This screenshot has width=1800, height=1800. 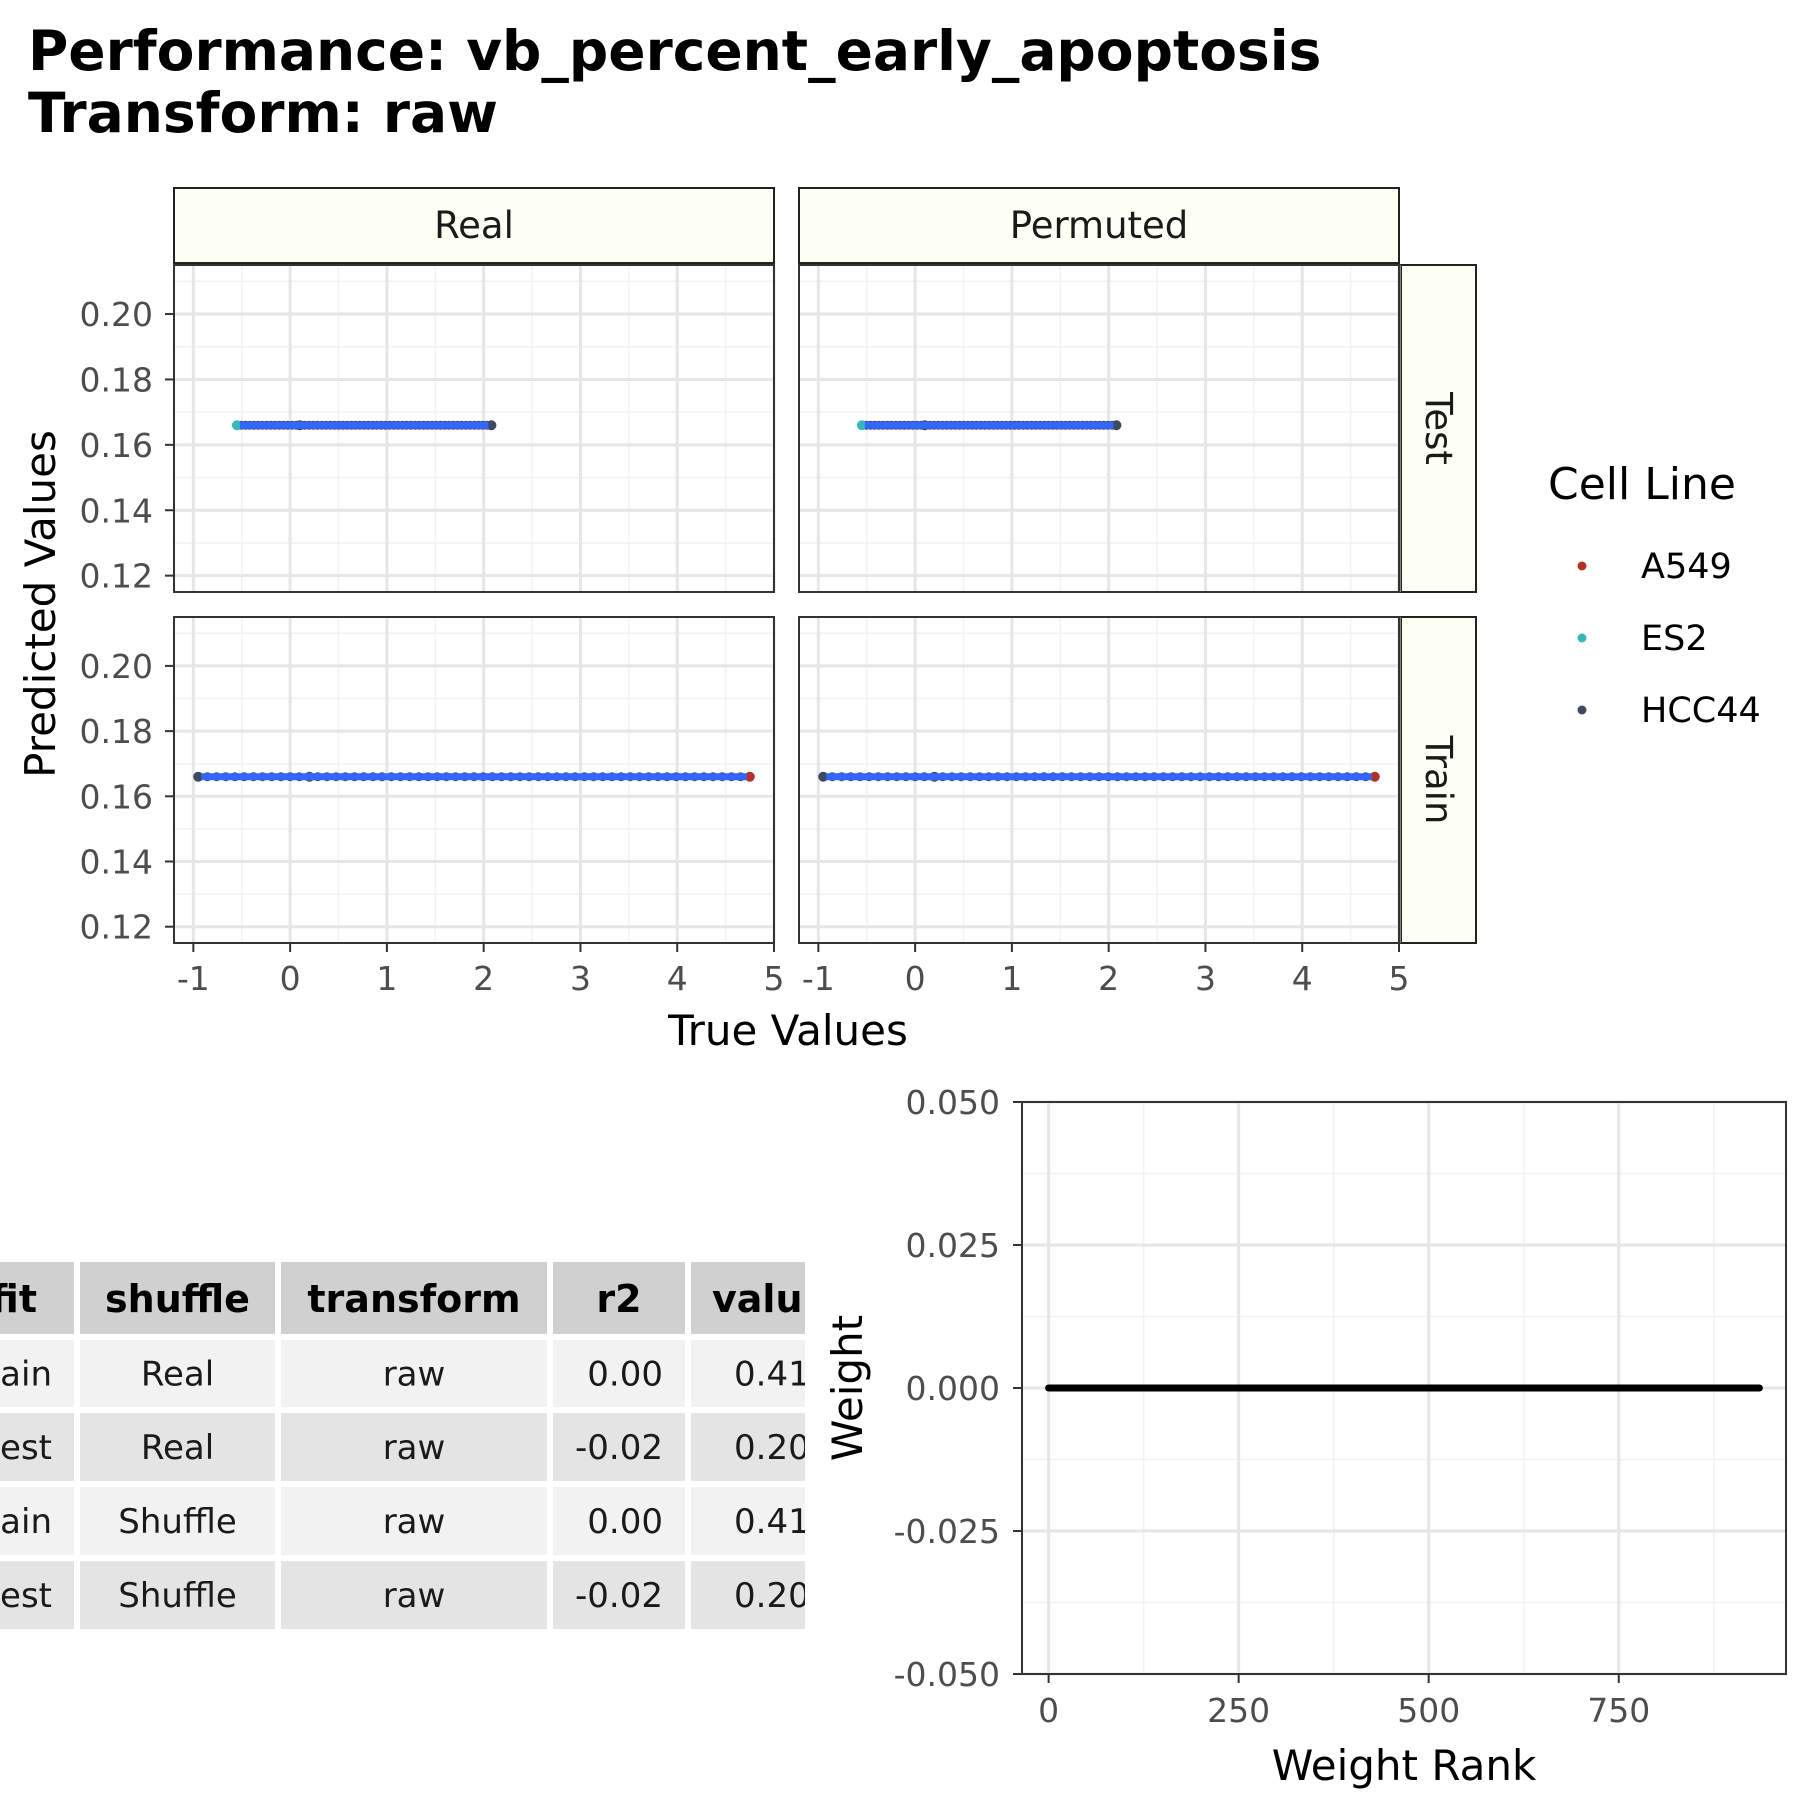 I want to click on facet-strip-permuted, so click(x=1099, y=225).